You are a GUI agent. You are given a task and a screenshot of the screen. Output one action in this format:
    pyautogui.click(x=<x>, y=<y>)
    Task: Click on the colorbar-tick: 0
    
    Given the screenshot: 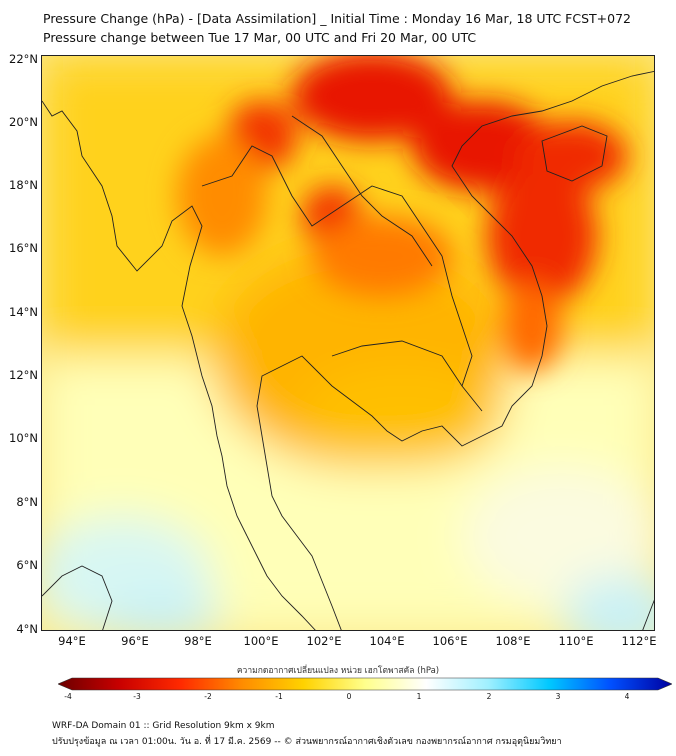 What is the action you would take?
    pyautogui.click(x=349, y=696)
    